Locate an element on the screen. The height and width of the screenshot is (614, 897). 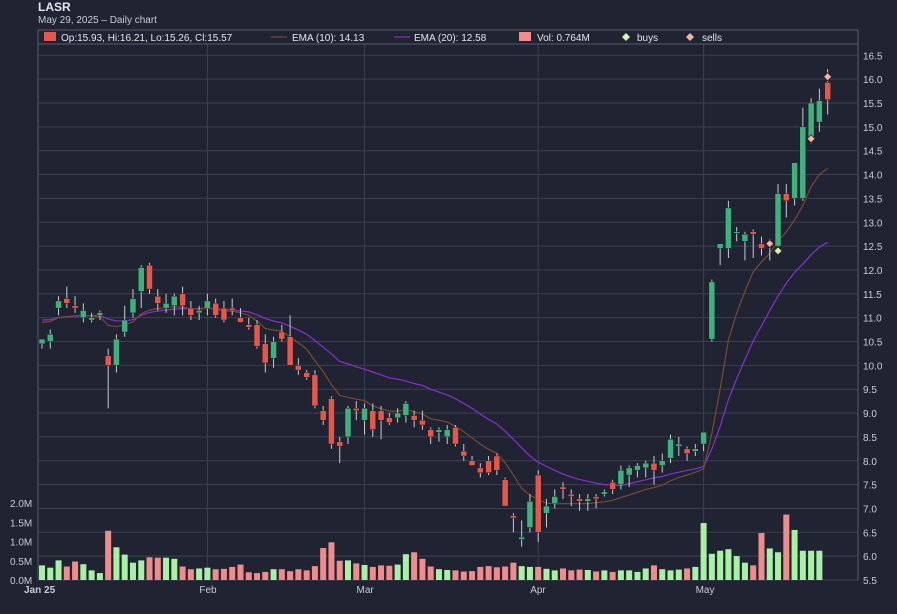
price-tick-label: 11.0 is located at coordinates (872, 319).